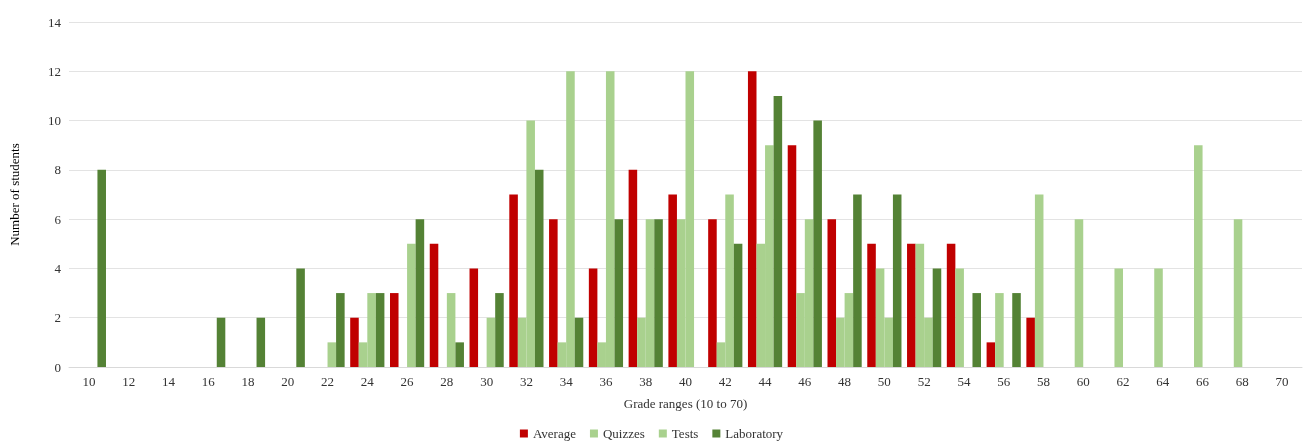  I want to click on x-tick-label: 28, so click(447, 381).